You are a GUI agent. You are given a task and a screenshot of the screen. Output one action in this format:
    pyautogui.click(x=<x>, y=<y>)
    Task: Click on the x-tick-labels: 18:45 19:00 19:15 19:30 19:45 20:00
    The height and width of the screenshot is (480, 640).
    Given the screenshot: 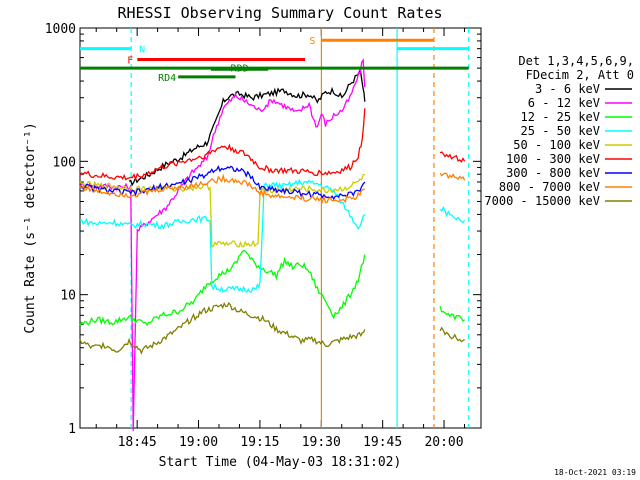 What is the action you would take?
    pyautogui.click(x=291, y=442)
    